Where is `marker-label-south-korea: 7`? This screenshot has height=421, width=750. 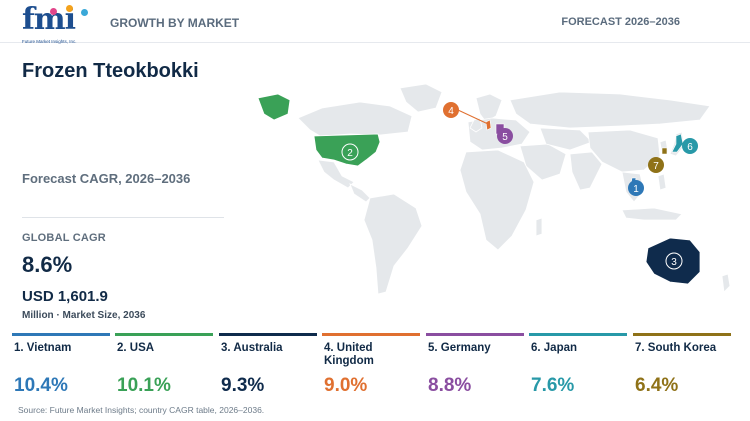 marker-label-south-korea: 7 is located at coordinates (656, 166).